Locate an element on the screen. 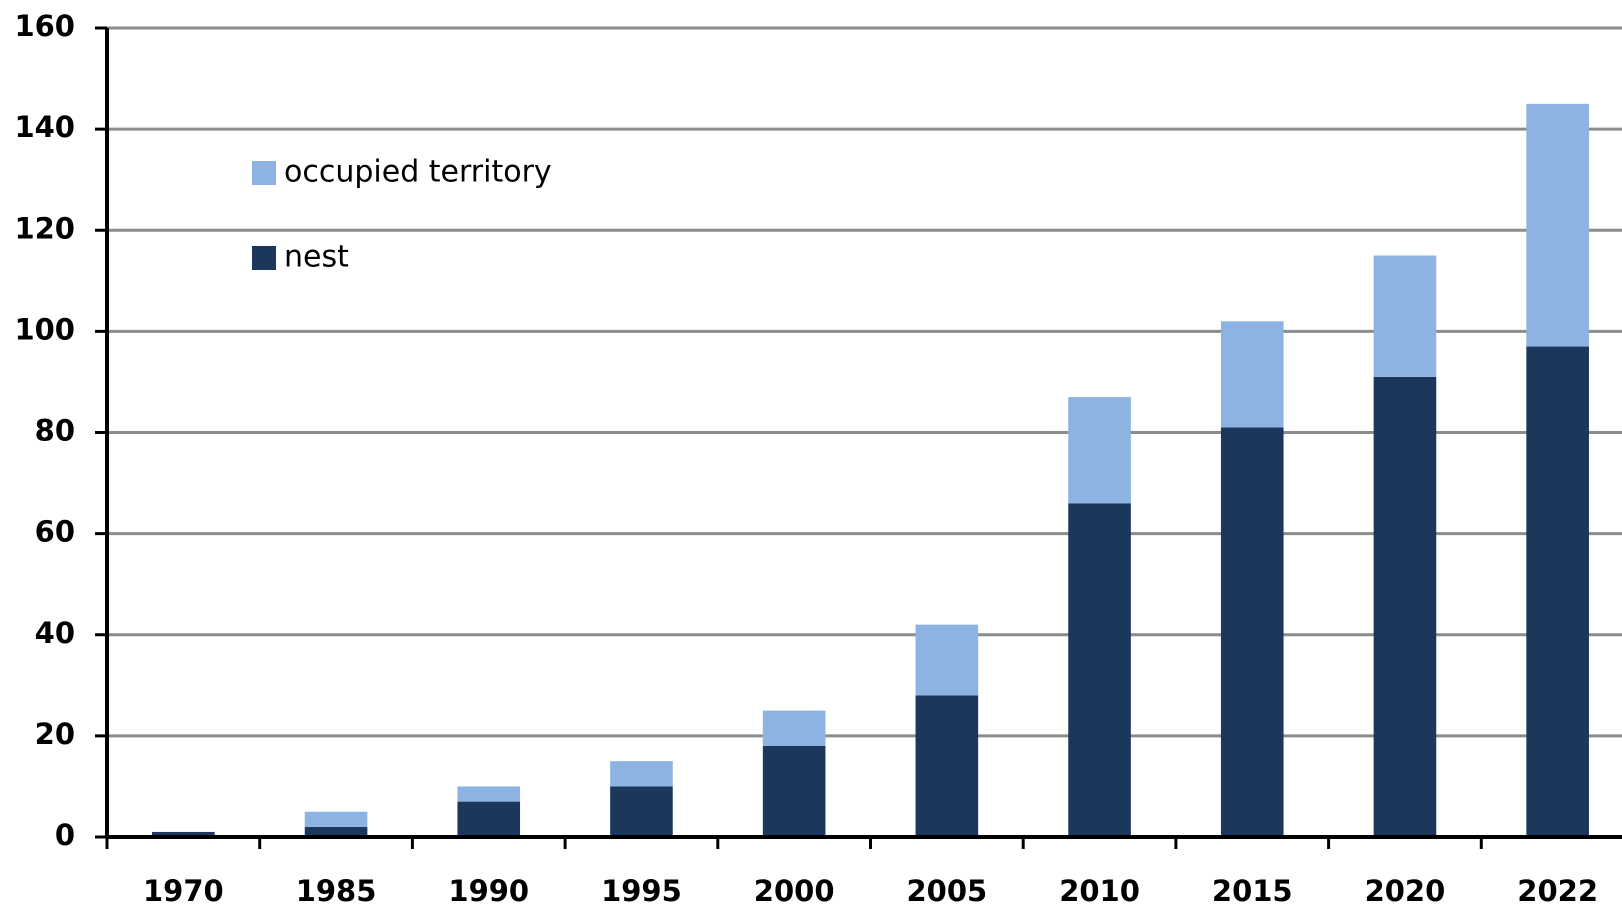 The image size is (1622, 911). y-tick-label: 120 is located at coordinates (44, 228).